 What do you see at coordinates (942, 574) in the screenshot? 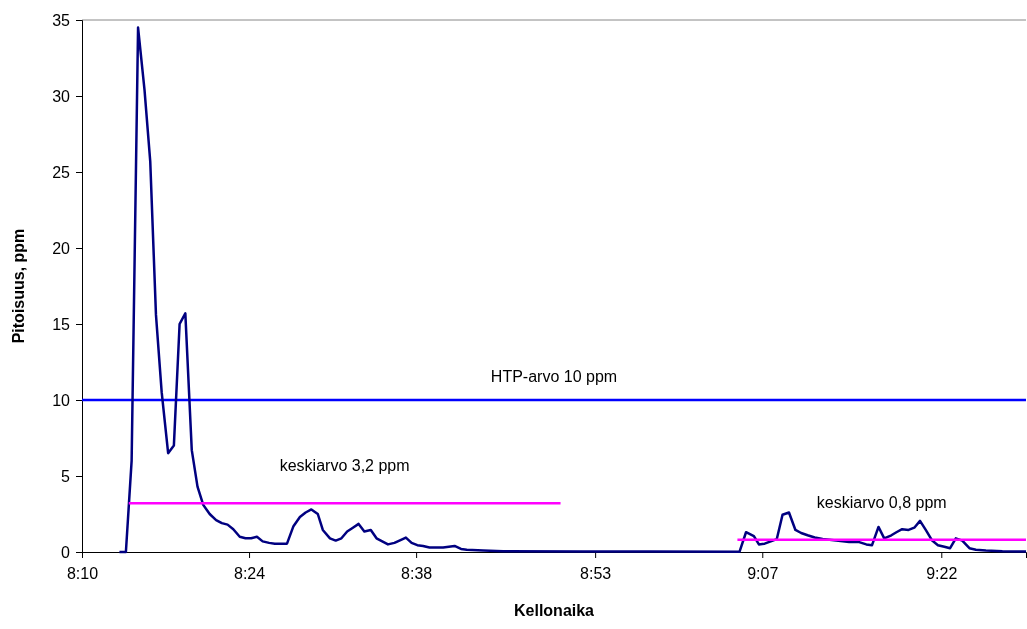
I see `x-tick-label: 9:22` at bounding box center [942, 574].